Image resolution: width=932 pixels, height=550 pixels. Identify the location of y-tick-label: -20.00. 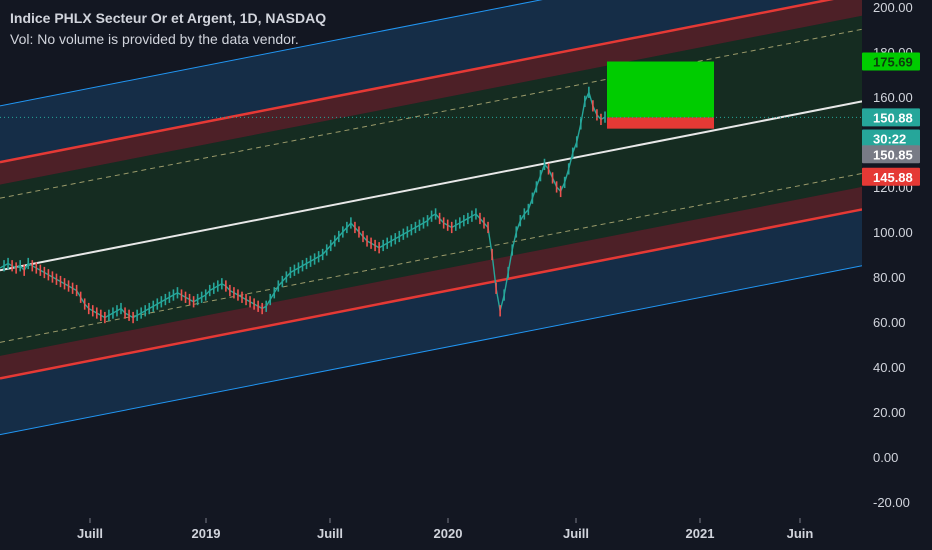
(891, 502).